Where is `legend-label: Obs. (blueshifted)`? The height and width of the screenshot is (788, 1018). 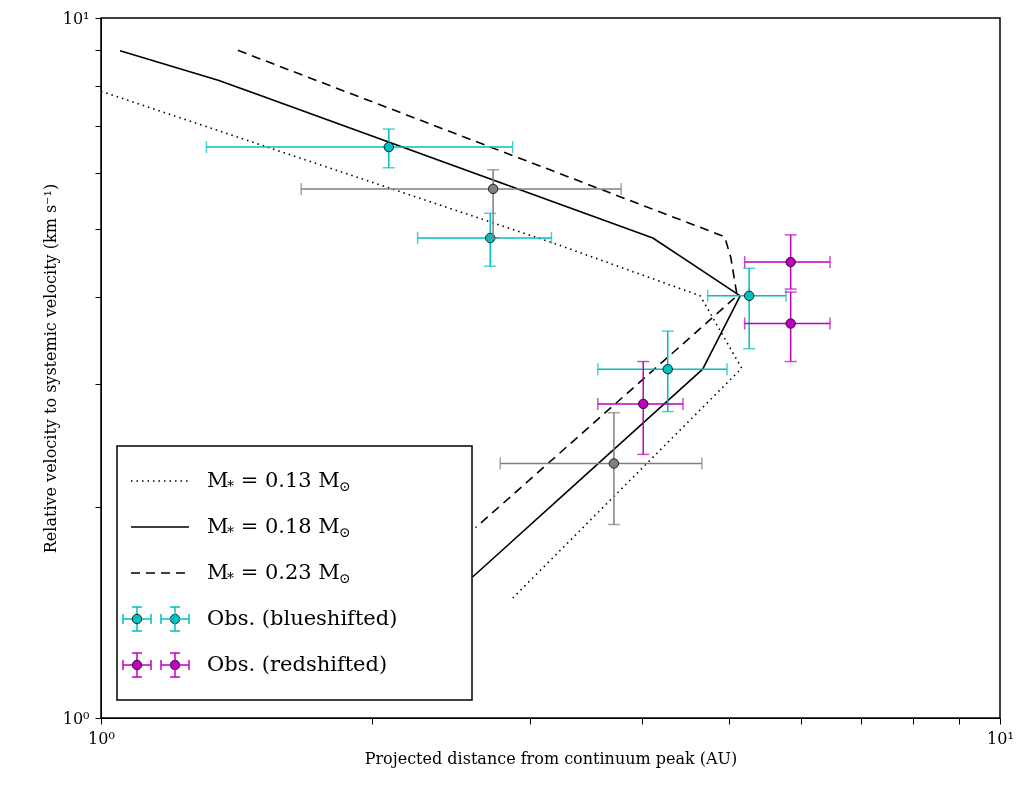
legend-label: Obs. (blueshifted) is located at coordinates (302, 618).